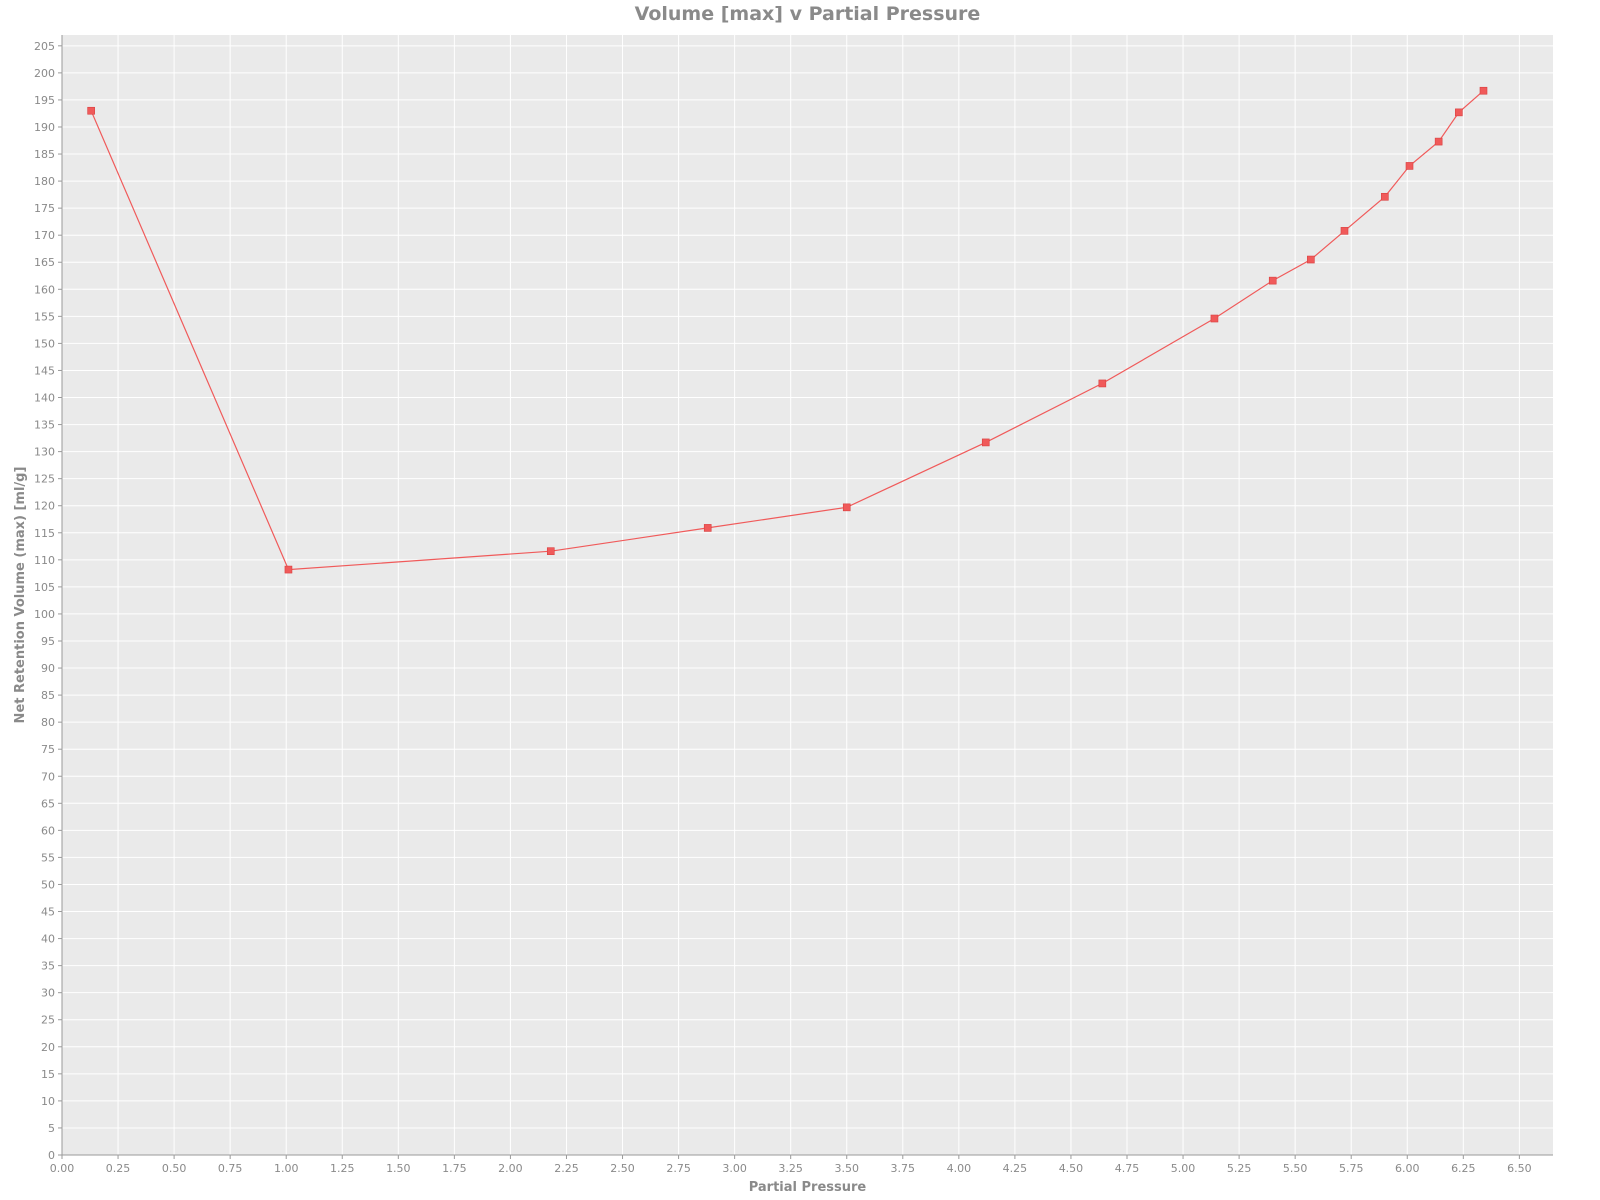 This screenshot has width=1600, height=1200. Describe the element at coordinates (1239, 1168) in the screenshot. I see `x-tick-label: 5.25` at that location.